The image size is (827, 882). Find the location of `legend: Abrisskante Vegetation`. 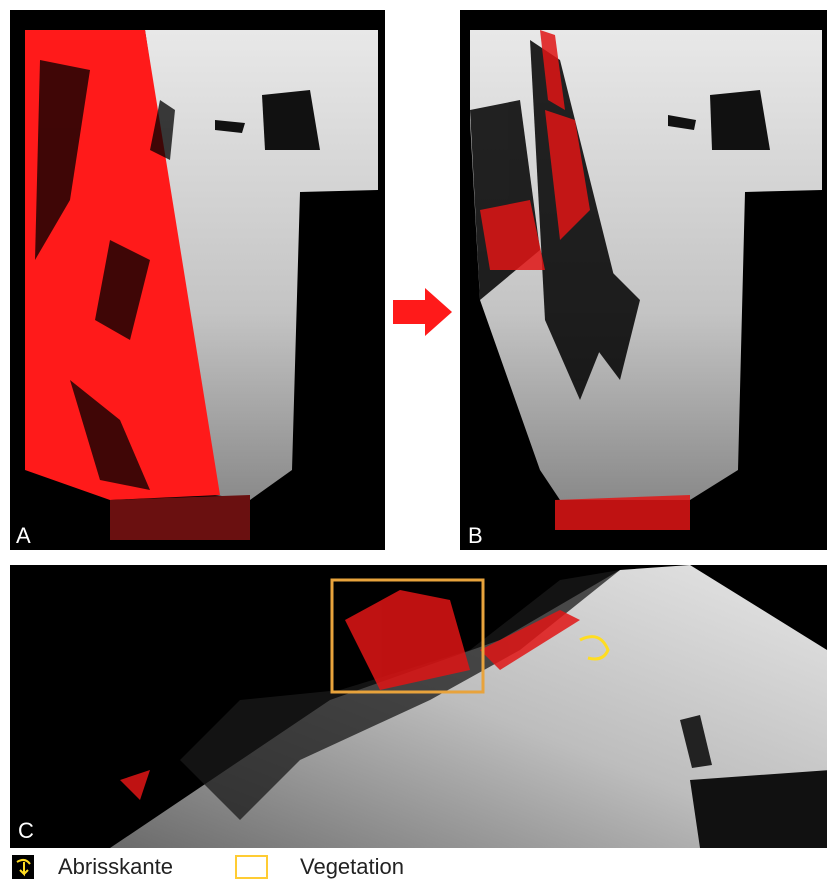

legend: Abrisskante Vegetation is located at coordinates (208, 866).